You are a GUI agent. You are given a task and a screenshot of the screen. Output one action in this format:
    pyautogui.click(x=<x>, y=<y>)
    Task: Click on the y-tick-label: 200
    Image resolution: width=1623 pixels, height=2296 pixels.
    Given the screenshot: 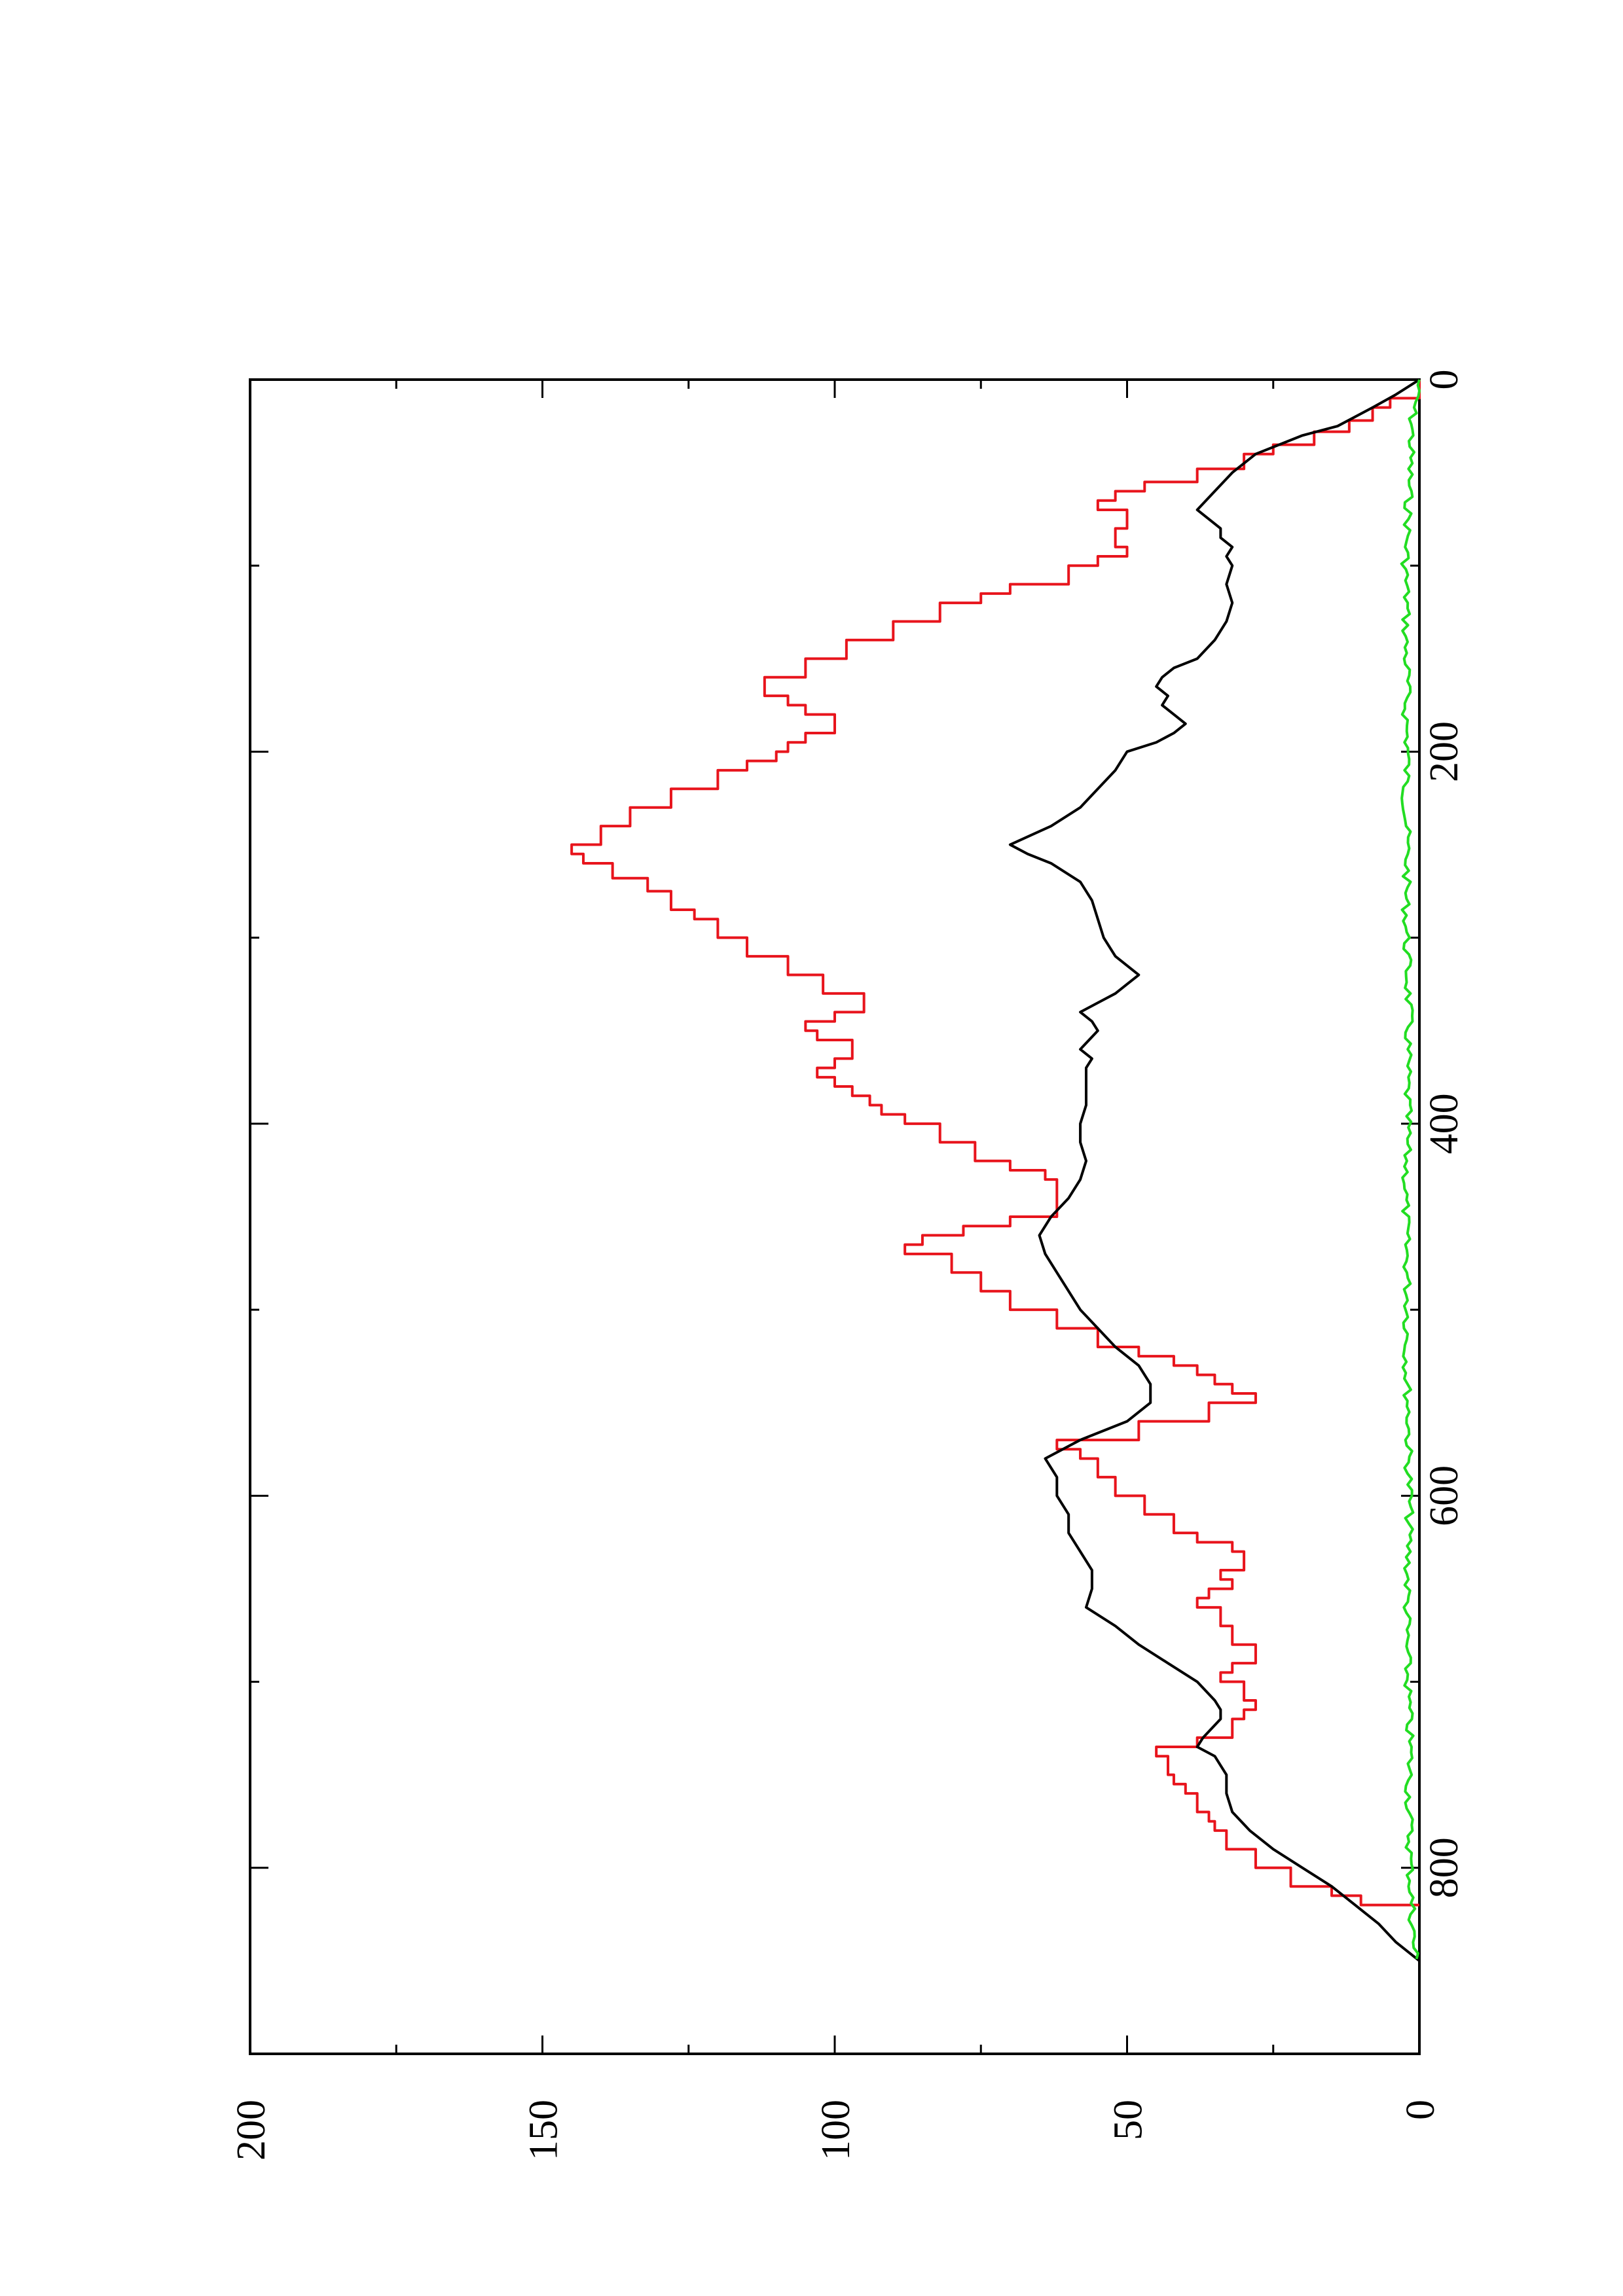 What is the action you would take?
    pyautogui.click(x=251, y=2130)
    